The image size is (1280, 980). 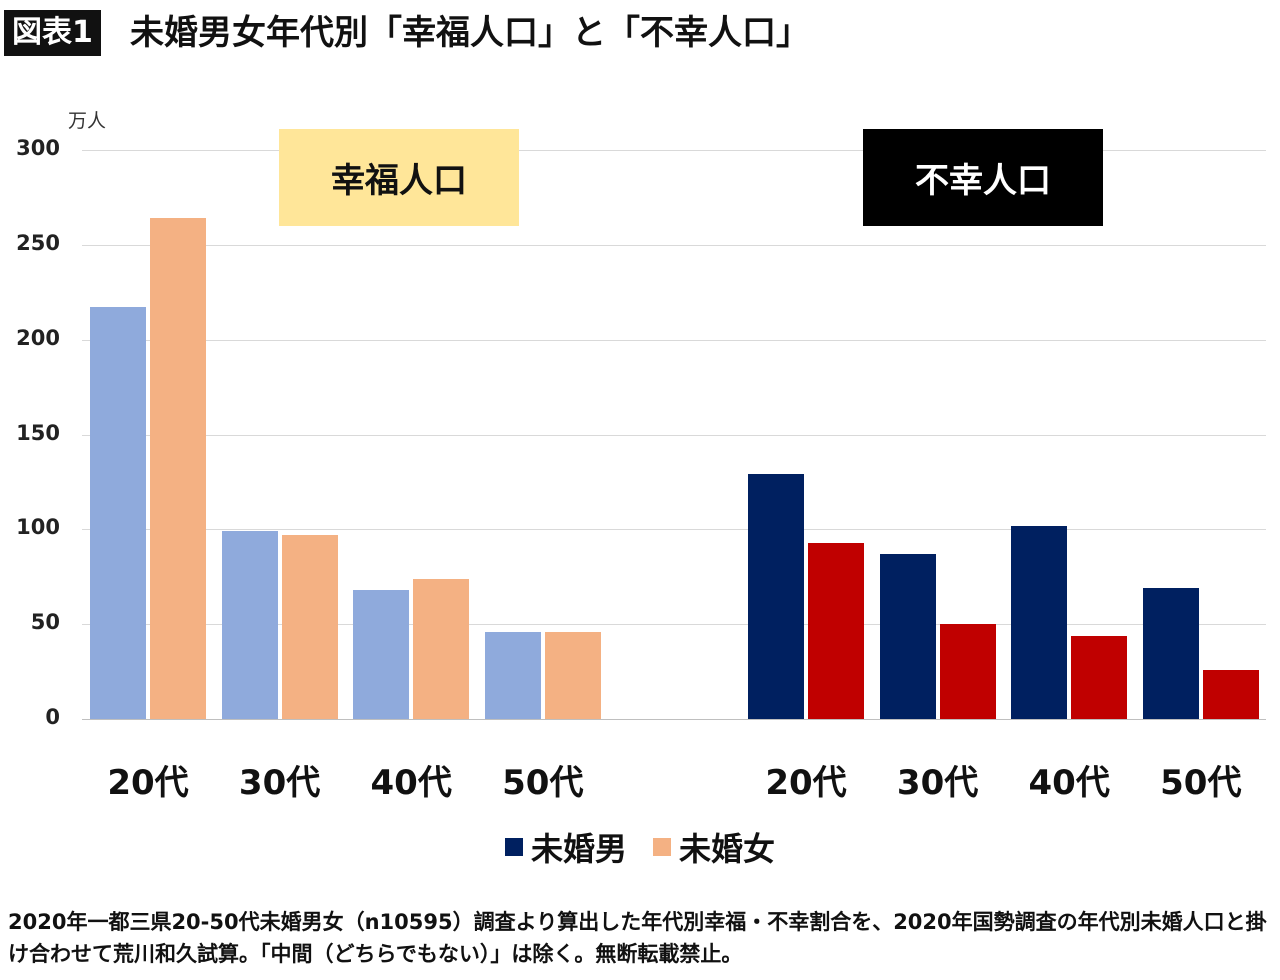 What do you see at coordinates (662, 847) in the screenshot?
I see `legend-swatch-female` at bounding box center [662, 847].